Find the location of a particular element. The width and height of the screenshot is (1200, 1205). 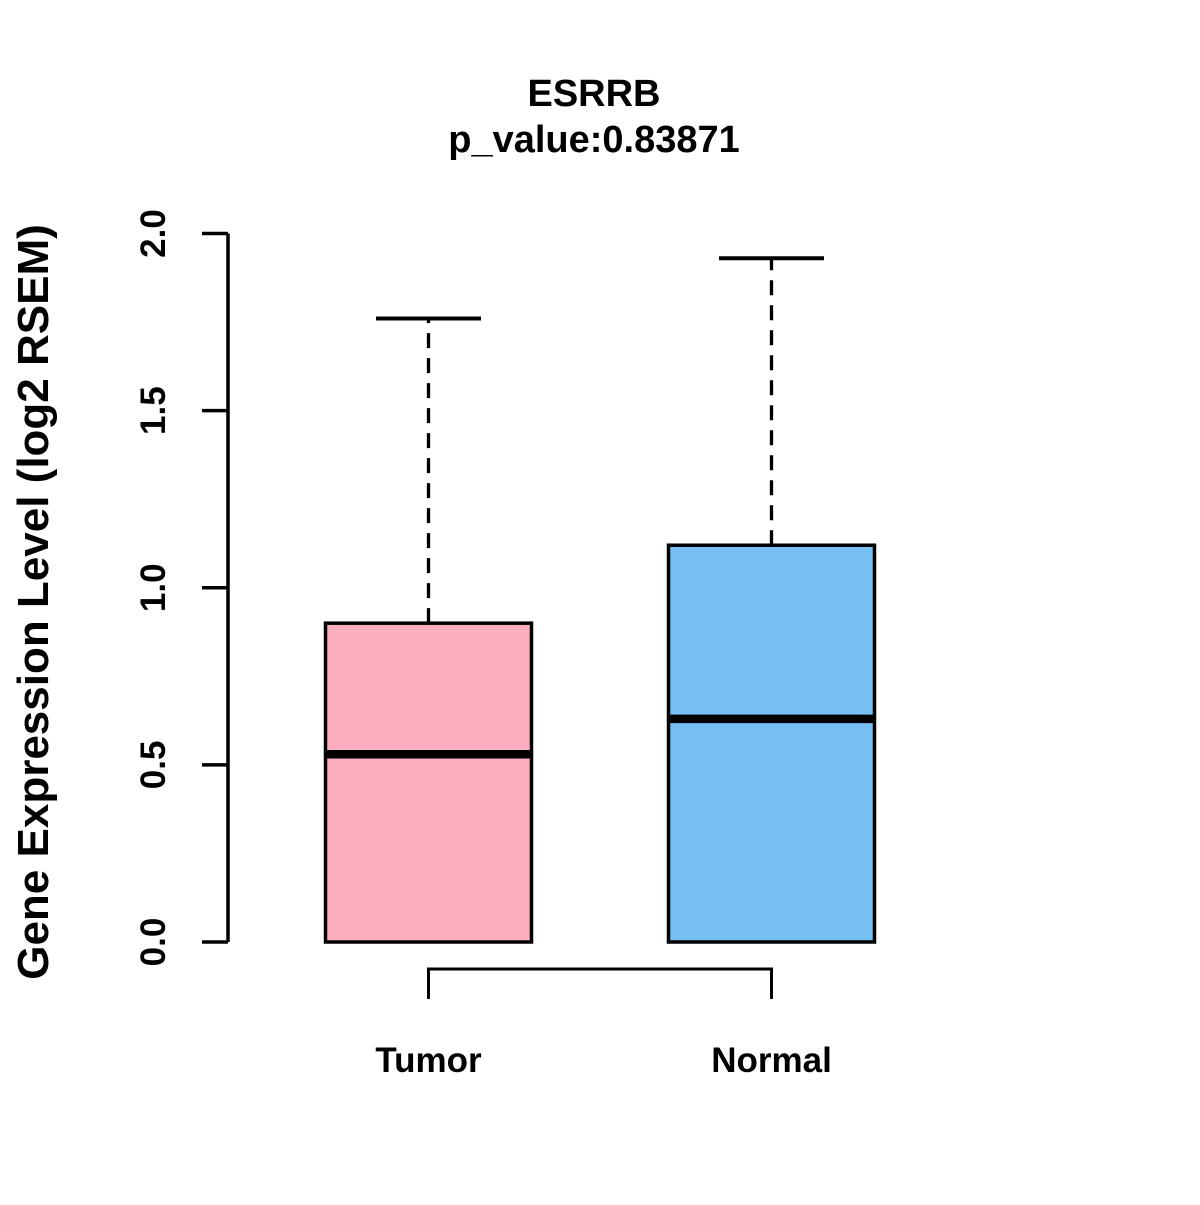

y-axis-title: Gene Expression Level (log2 RSEM) is located at coordinates (33, 602).